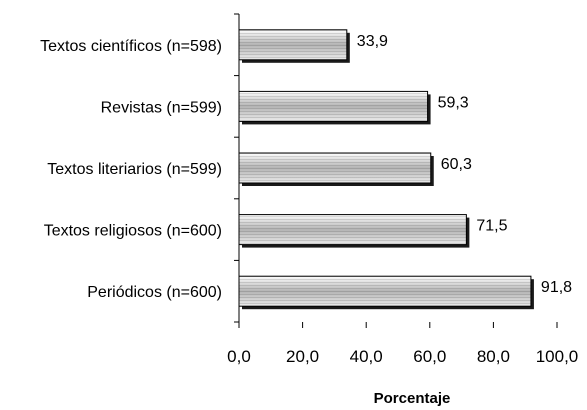 The width and height of the screenshot is (587, 410). I want to click on data-label: 59,3, so click(453, 102).